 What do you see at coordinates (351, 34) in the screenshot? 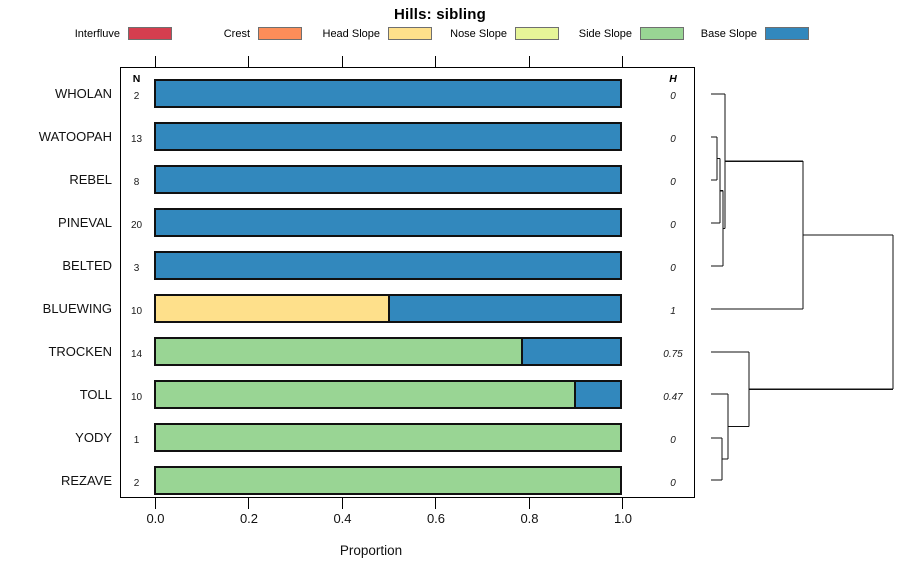
I see `legend-label: Head Slope` at bounding box center [351, 34].